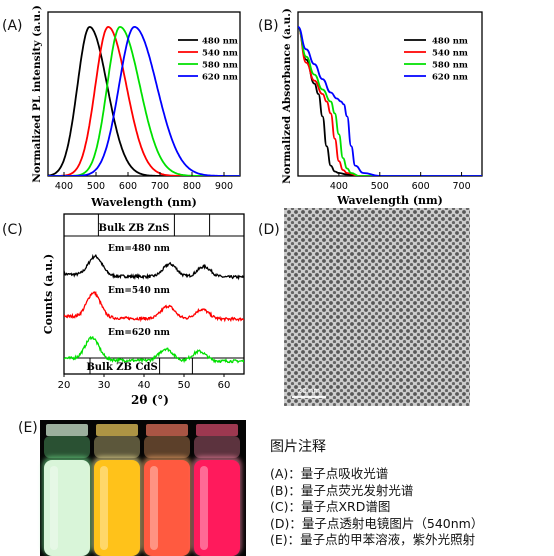 Image resolution: width=554 pixels, height=556 pixels. What do you see at coordinates (64, 186) in the screenshot?
I see `a-tick-label: 400` at bounding box center [64, 186].